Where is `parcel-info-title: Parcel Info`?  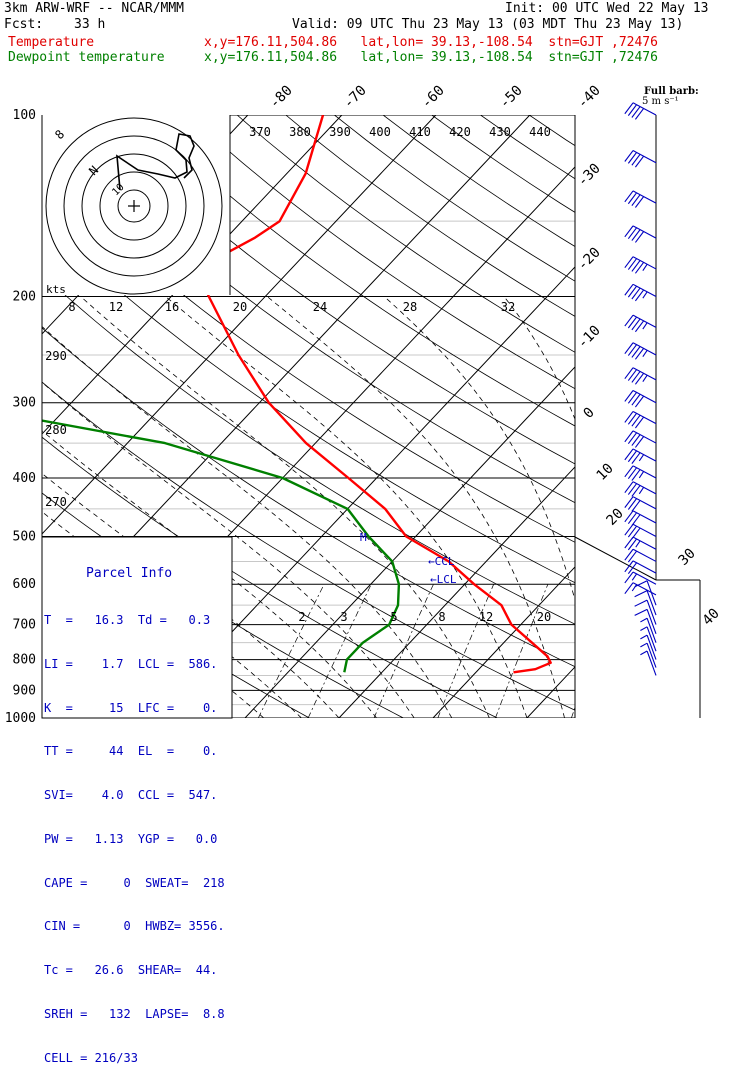
parcel-info-title: Parcel Info is located at coordinates (165, 574).